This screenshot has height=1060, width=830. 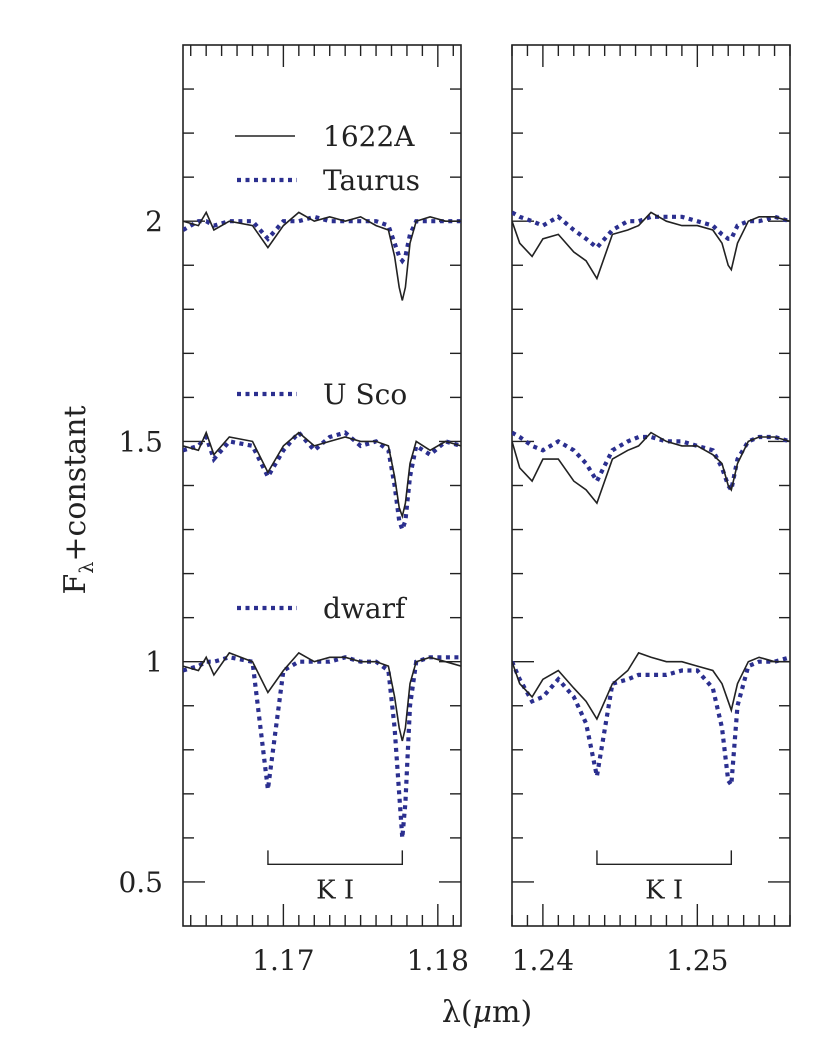 I want to click on legend-template-label: Taurus, so click(x=371, y=180).